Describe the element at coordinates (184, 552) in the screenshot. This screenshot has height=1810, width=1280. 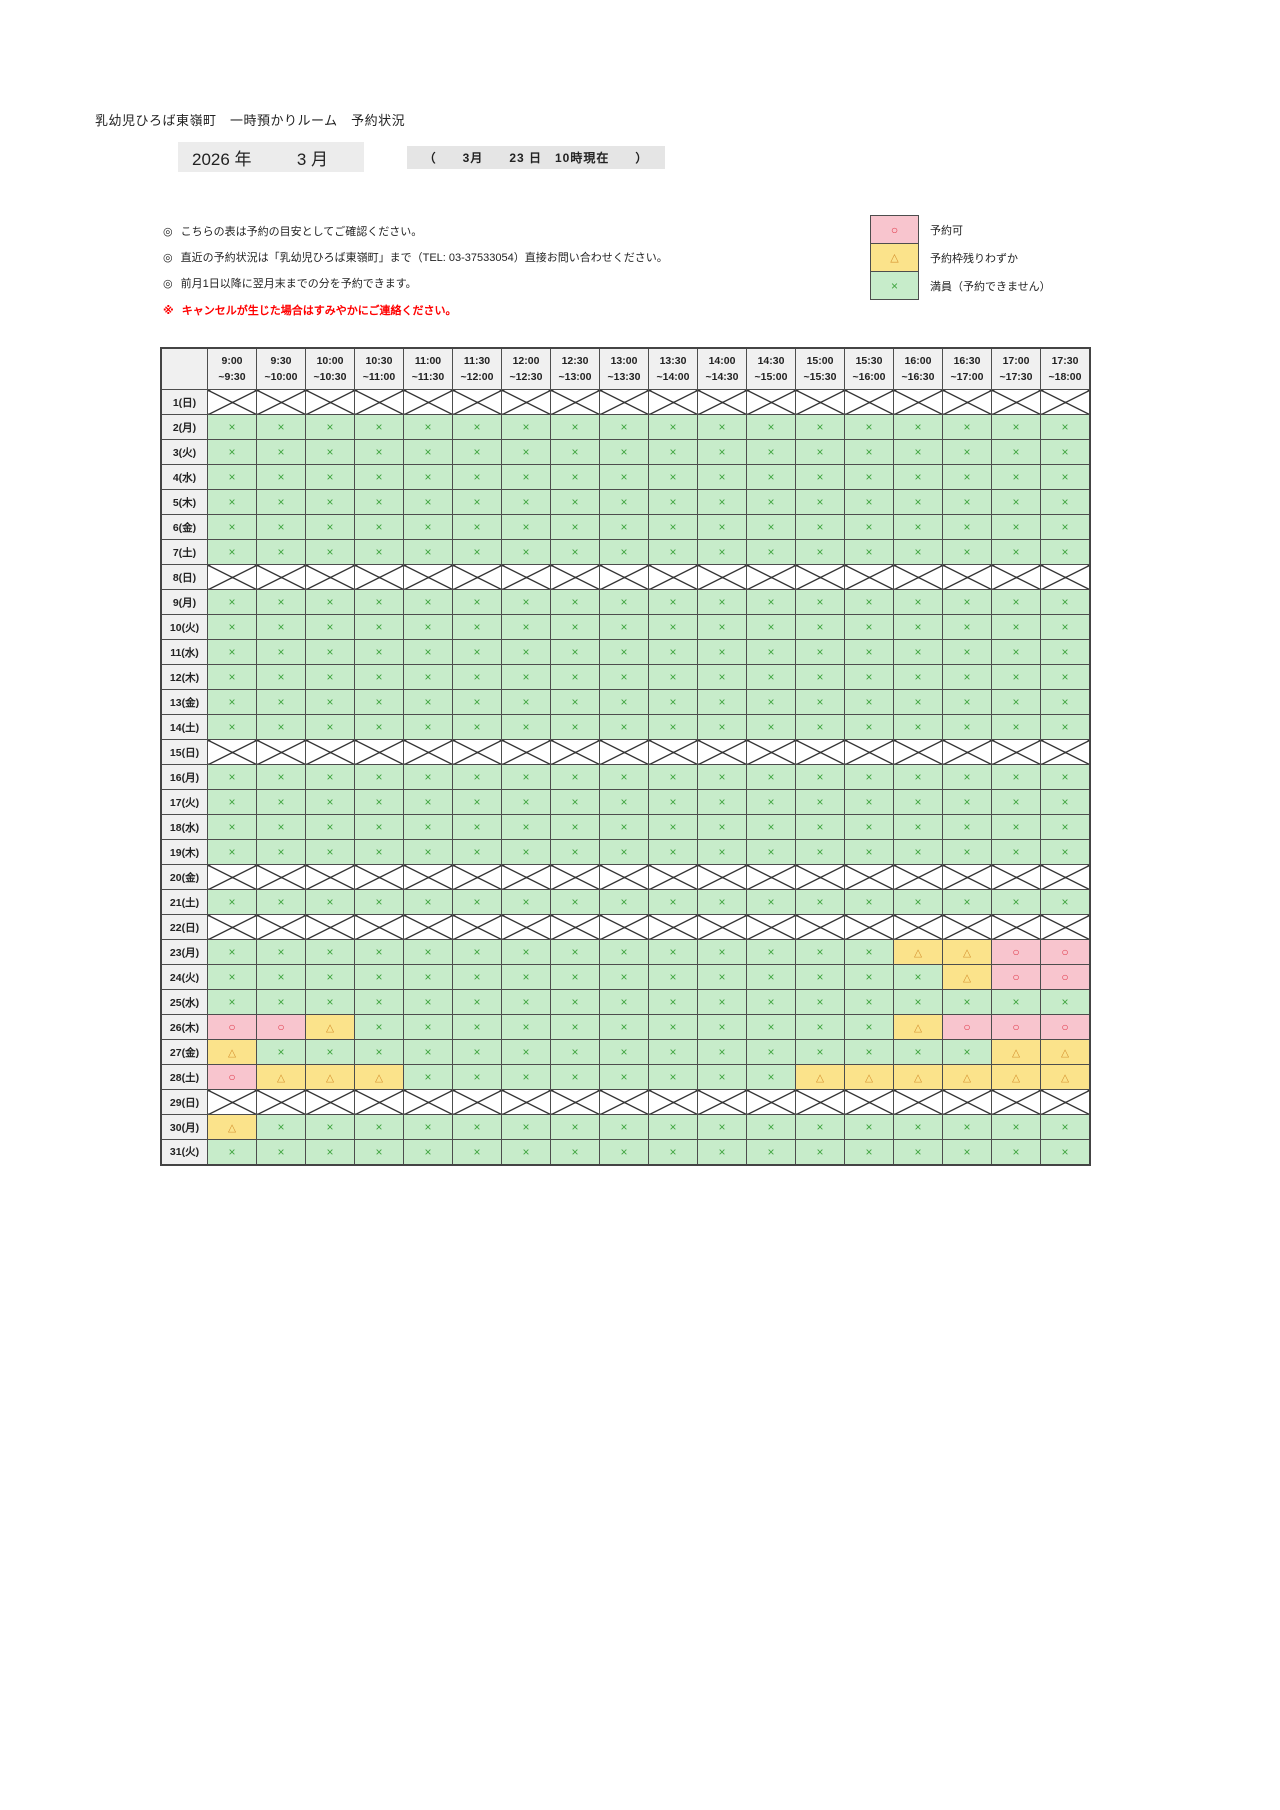
I see `day-label: 7(土)` at that location.